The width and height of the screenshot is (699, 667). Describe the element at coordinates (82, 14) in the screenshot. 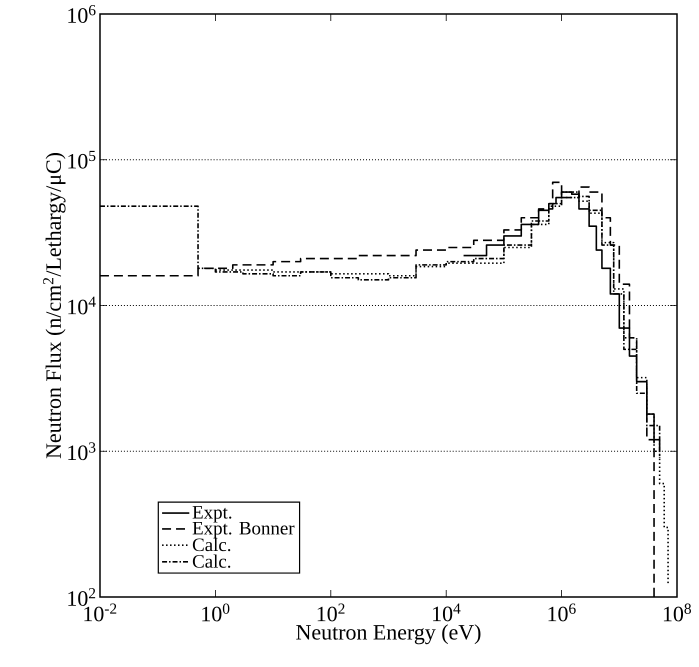

I see `y-tick-label: 10$^{6}$` at that location.